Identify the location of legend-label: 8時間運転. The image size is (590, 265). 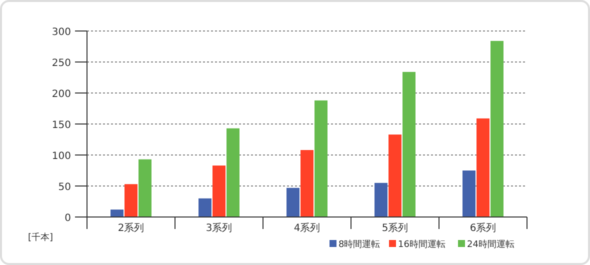
(359, 244).